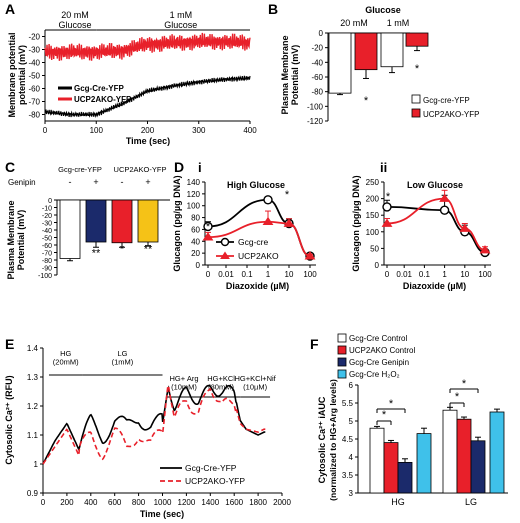 The image size is (520, 523). I want to click on xtick-label-a: 0, so click(45, 130).